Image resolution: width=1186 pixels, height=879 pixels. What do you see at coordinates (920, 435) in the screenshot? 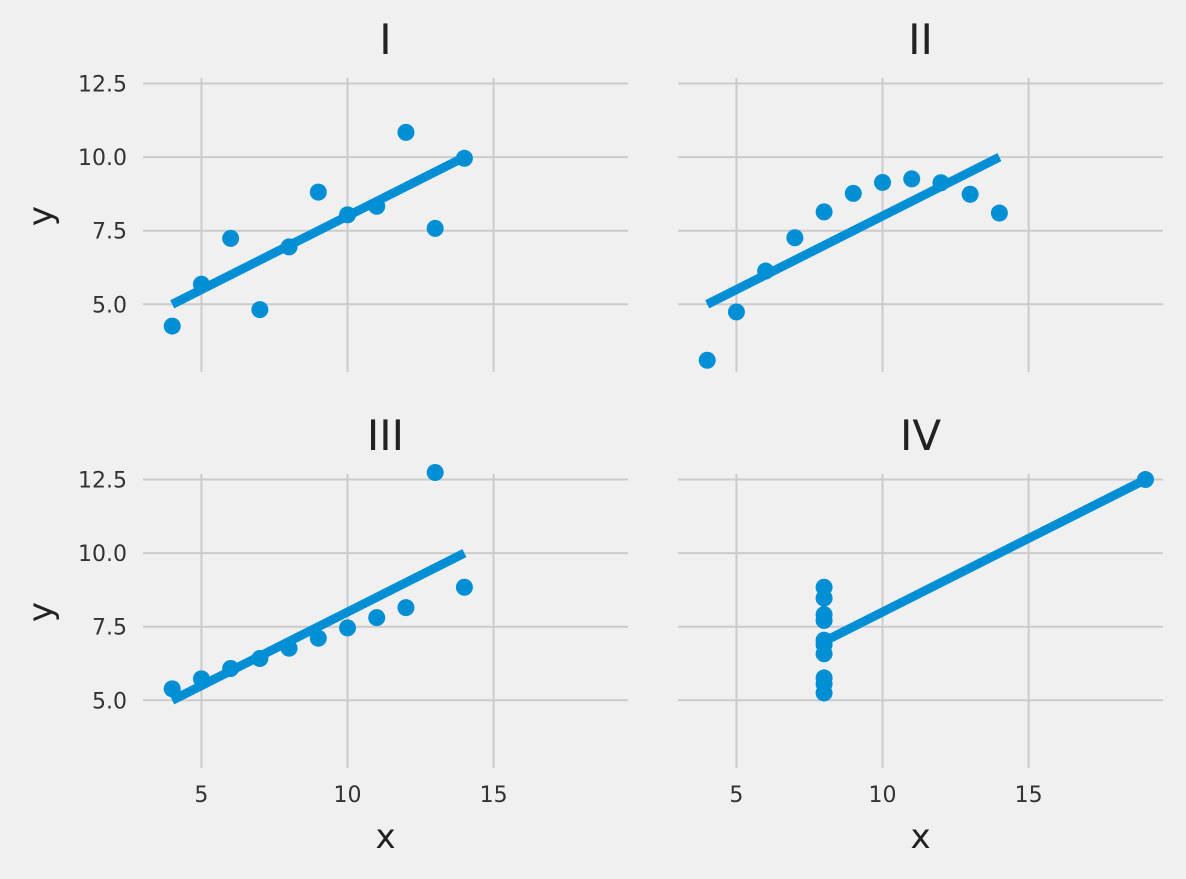
I see `subplot-title: IV` at bounding box center [920, 435].